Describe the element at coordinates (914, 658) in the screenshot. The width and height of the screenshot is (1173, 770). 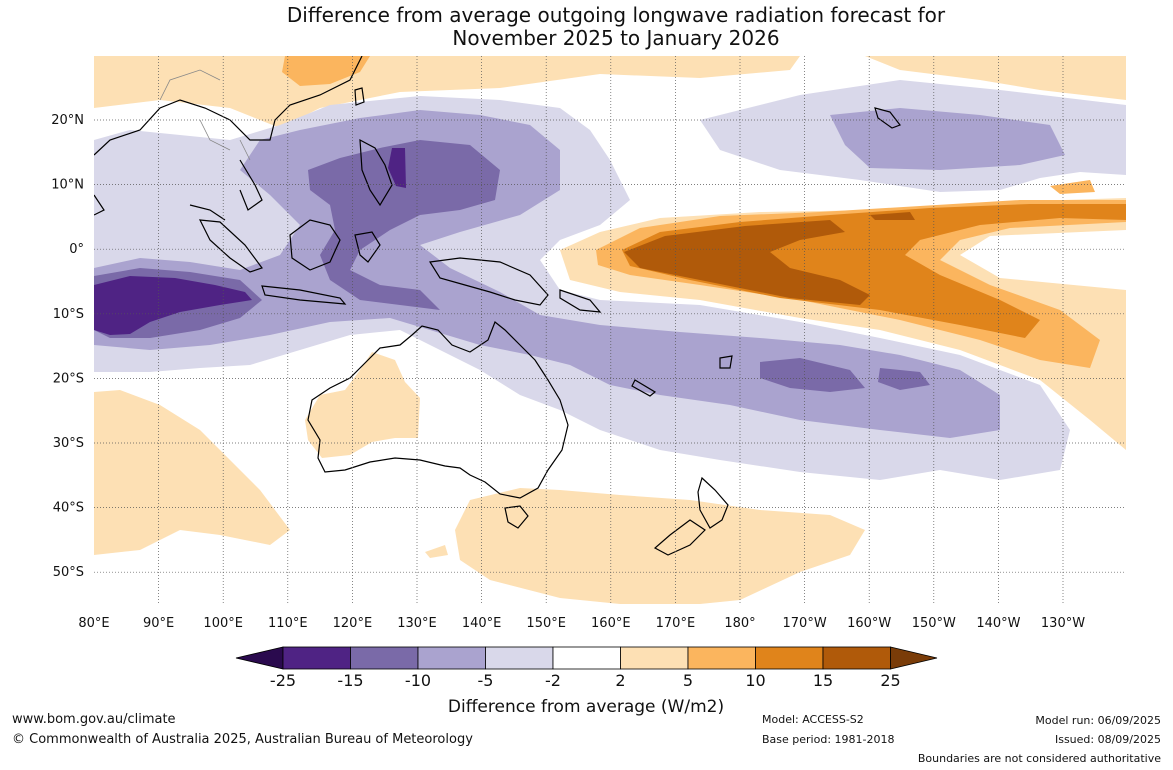
I see `colorbar-extend-high` at that location.